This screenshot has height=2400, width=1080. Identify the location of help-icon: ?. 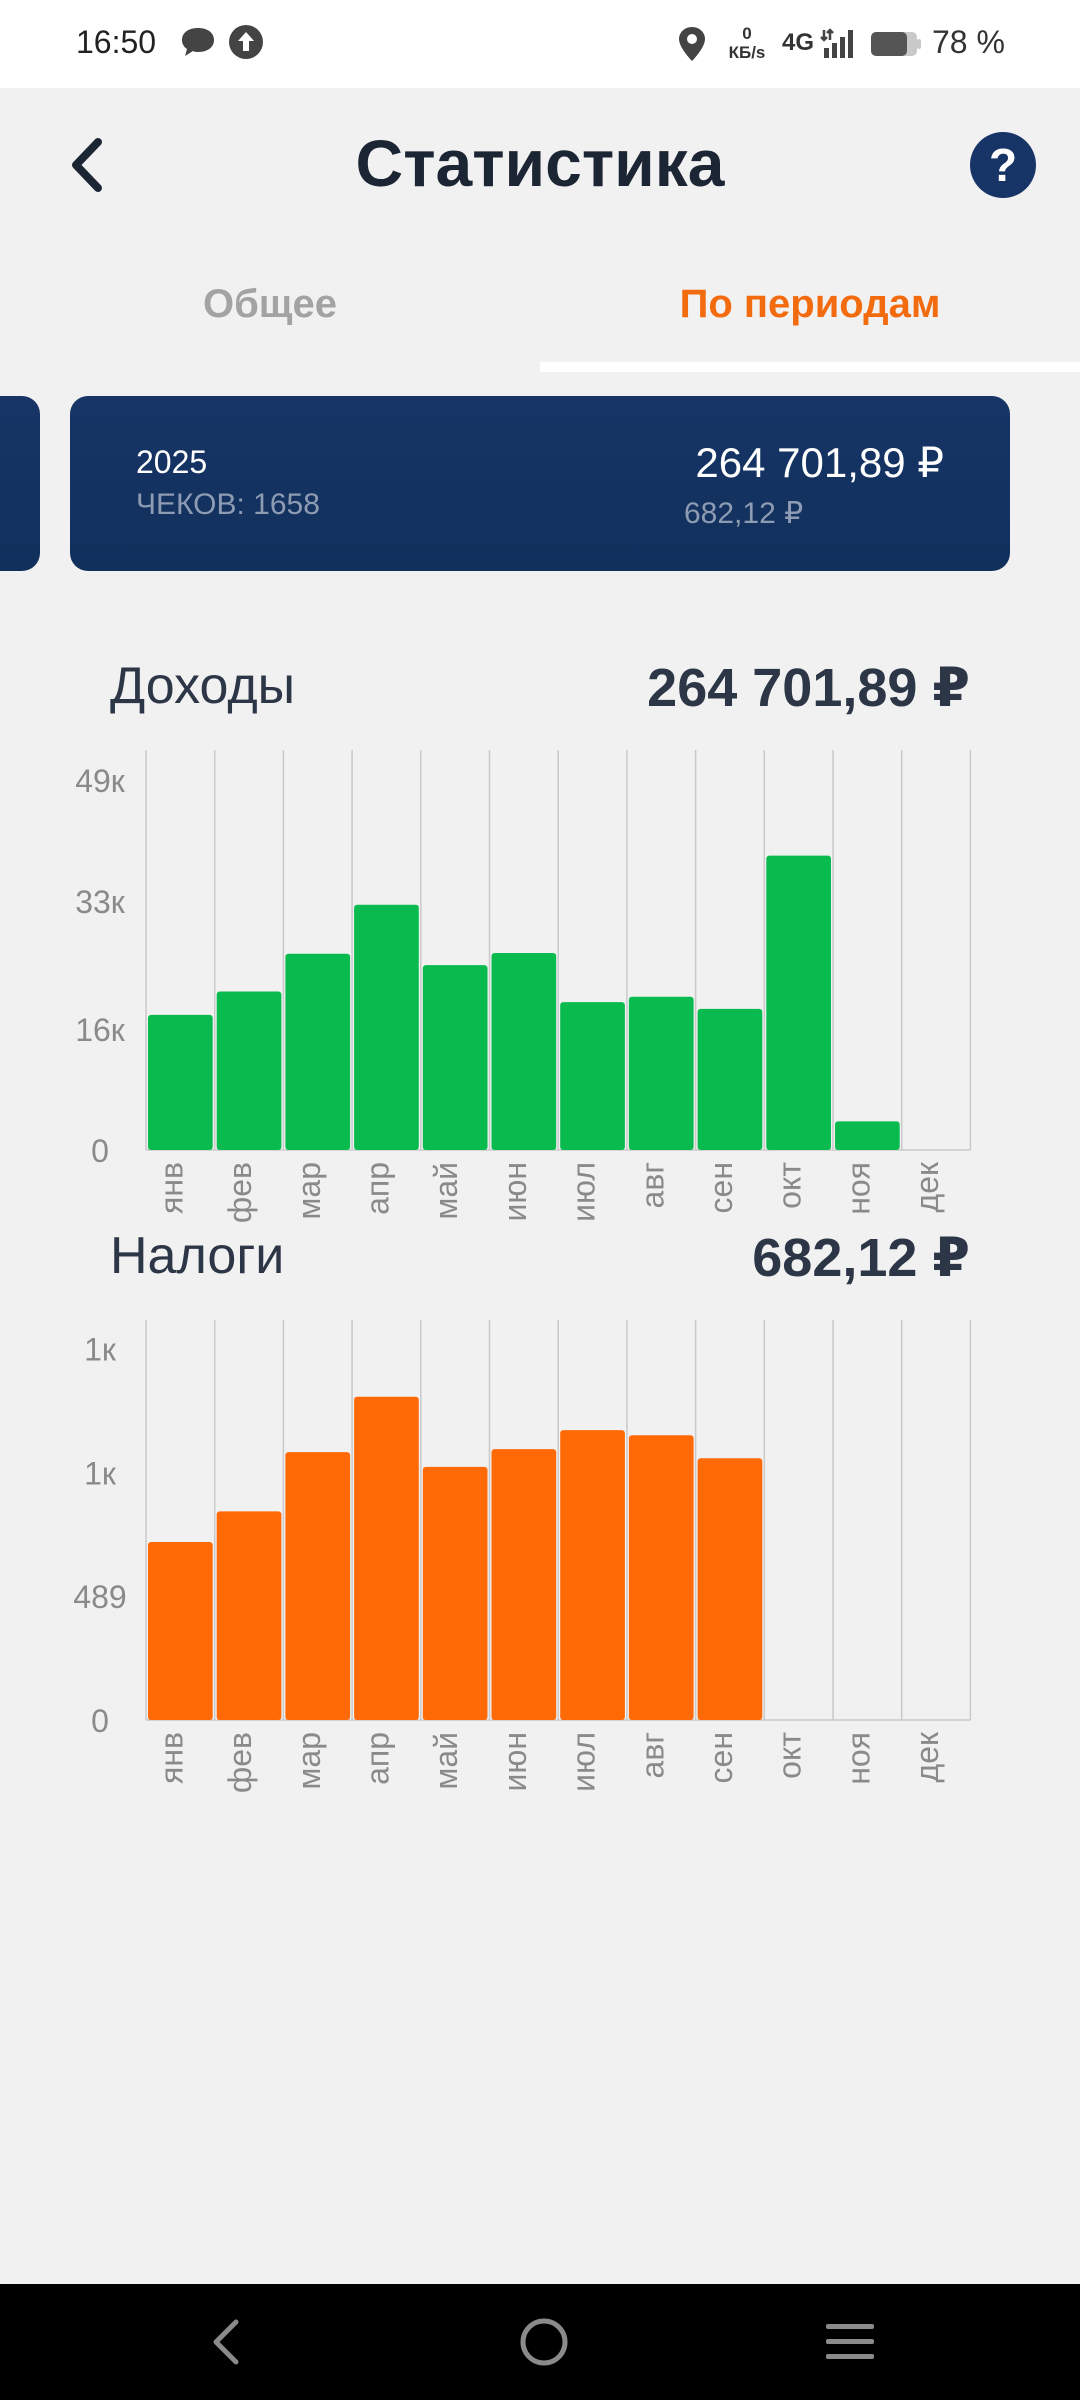
(1003, 165).